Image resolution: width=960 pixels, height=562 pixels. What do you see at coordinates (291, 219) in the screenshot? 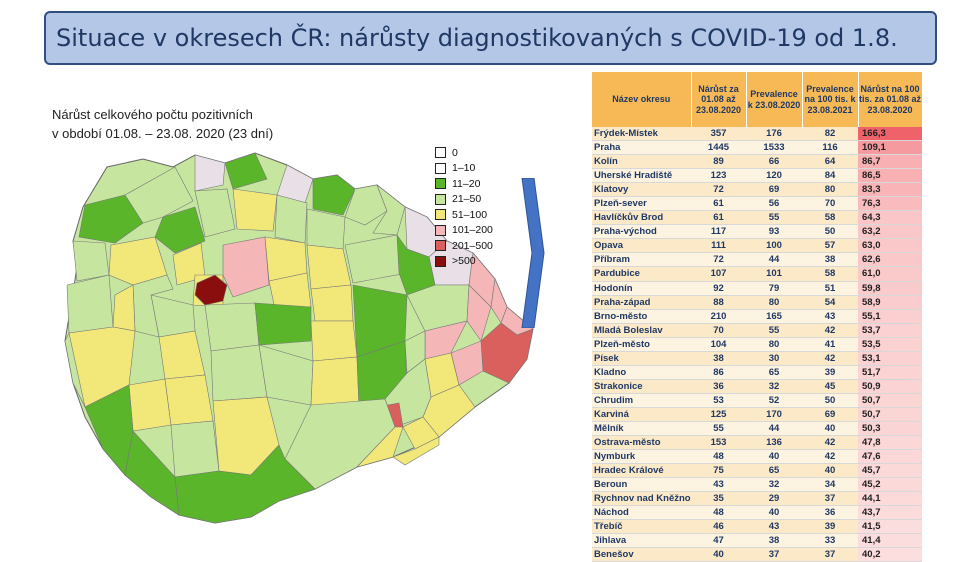
I see `district-jicin` at bounding box center [291, 219].